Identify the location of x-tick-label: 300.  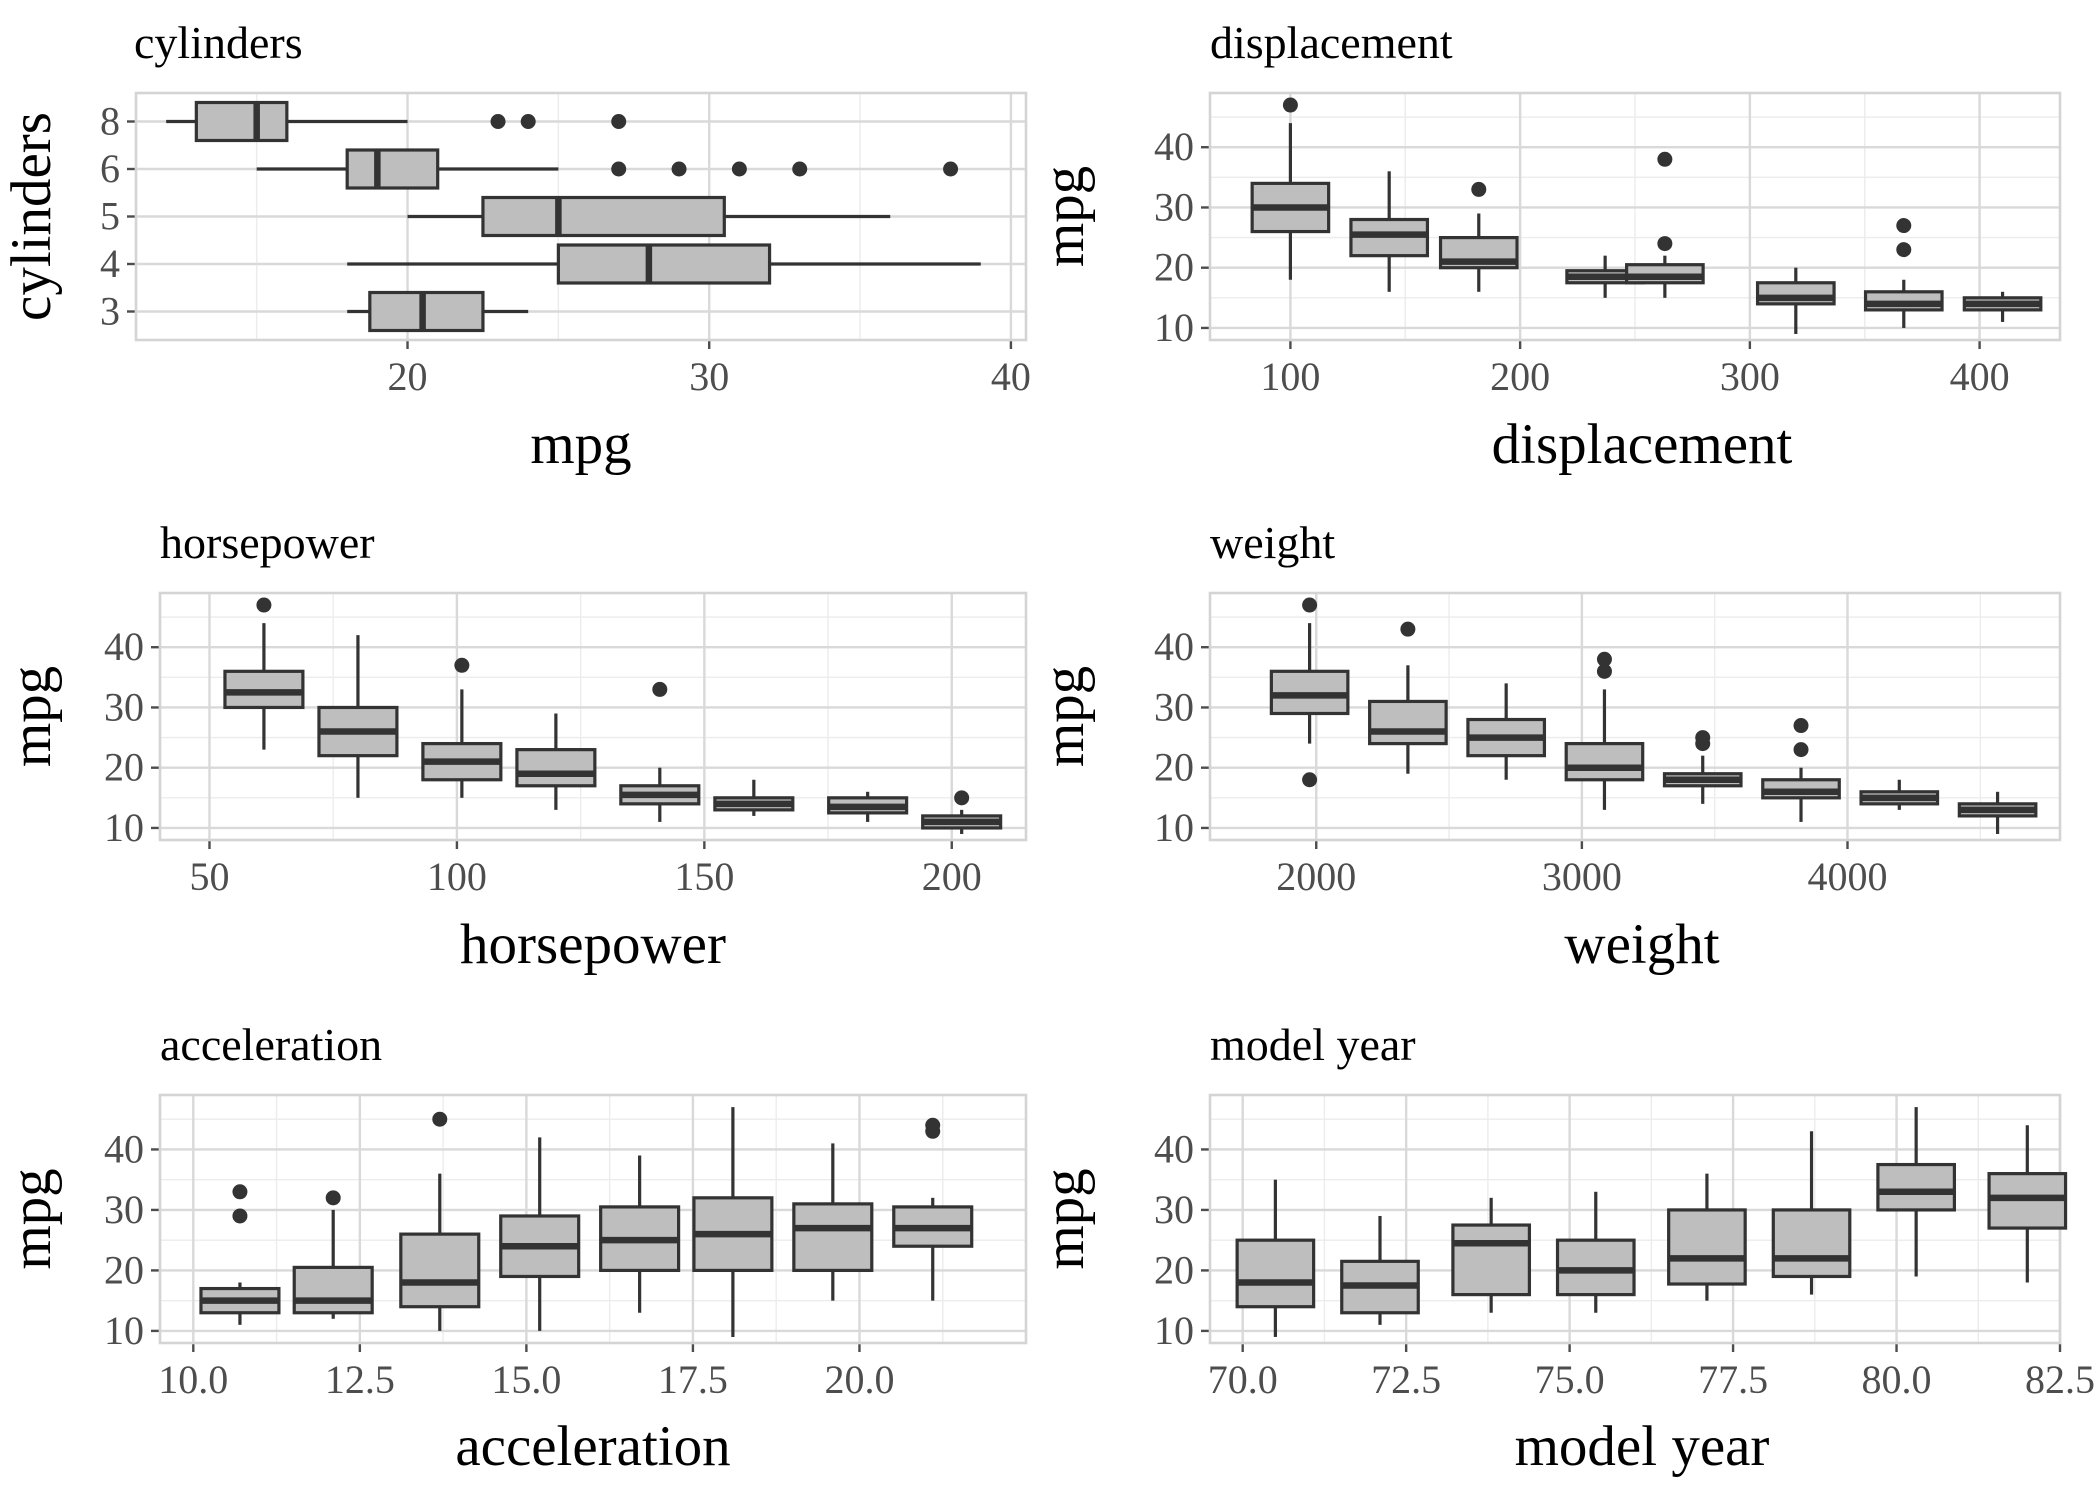
(1750, 376).